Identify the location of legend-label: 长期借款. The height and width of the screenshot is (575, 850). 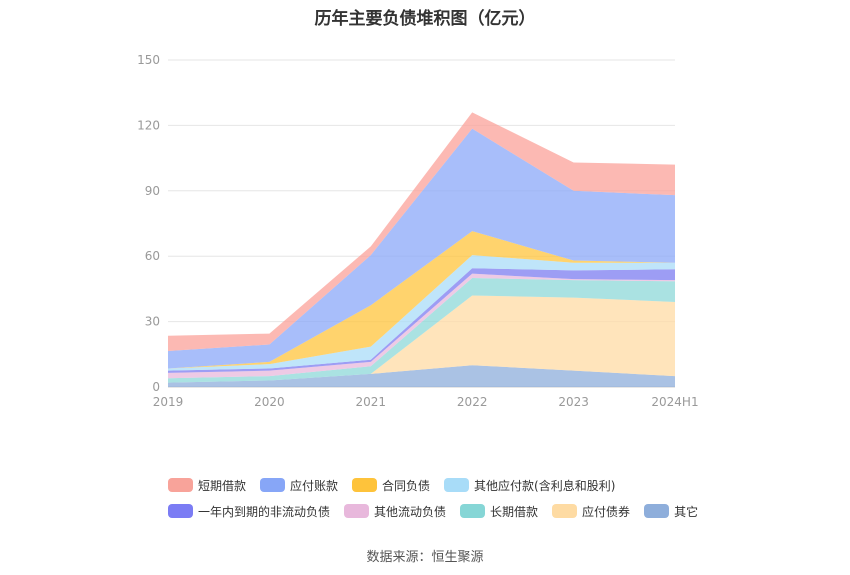
(514, 511).